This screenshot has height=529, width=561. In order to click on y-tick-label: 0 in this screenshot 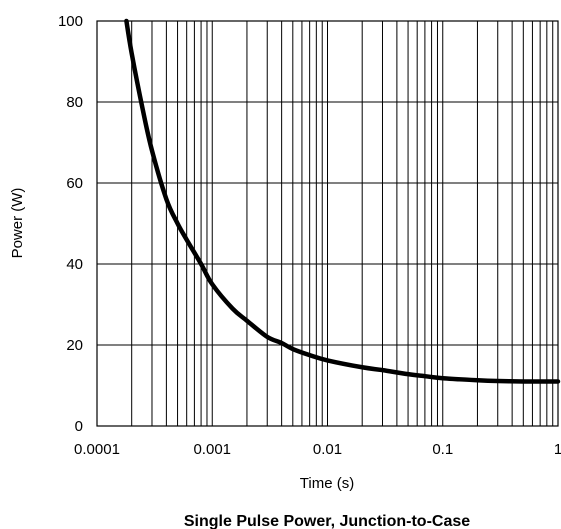, I will do `click(79, 426)`.